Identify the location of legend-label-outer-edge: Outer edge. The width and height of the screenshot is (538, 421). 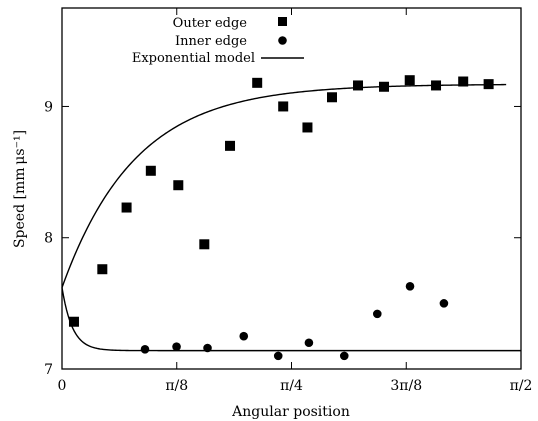
(210, 23).